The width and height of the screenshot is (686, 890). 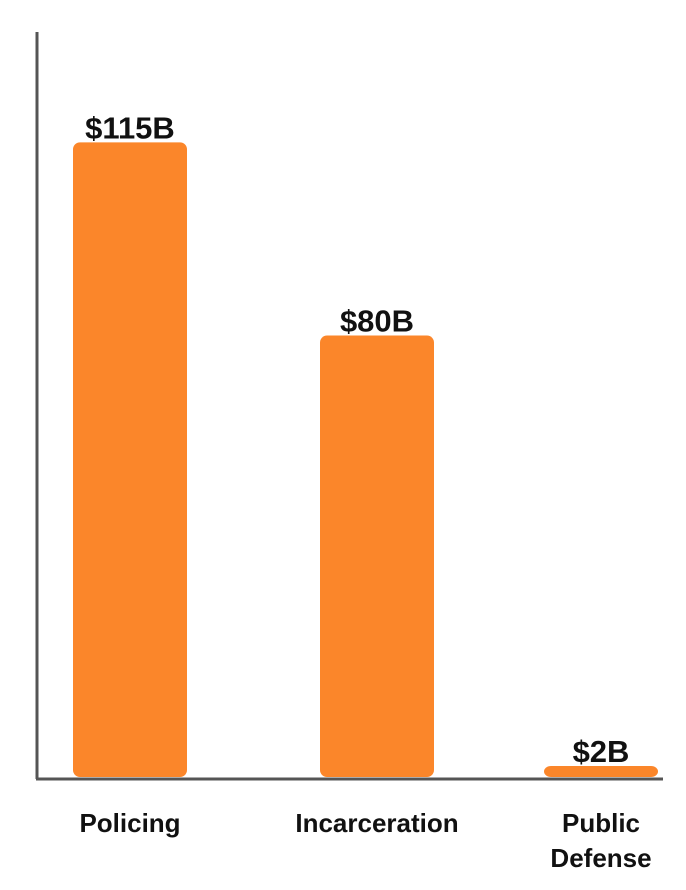 I want to click on value-label: $2B, so click(x=601, y=751).